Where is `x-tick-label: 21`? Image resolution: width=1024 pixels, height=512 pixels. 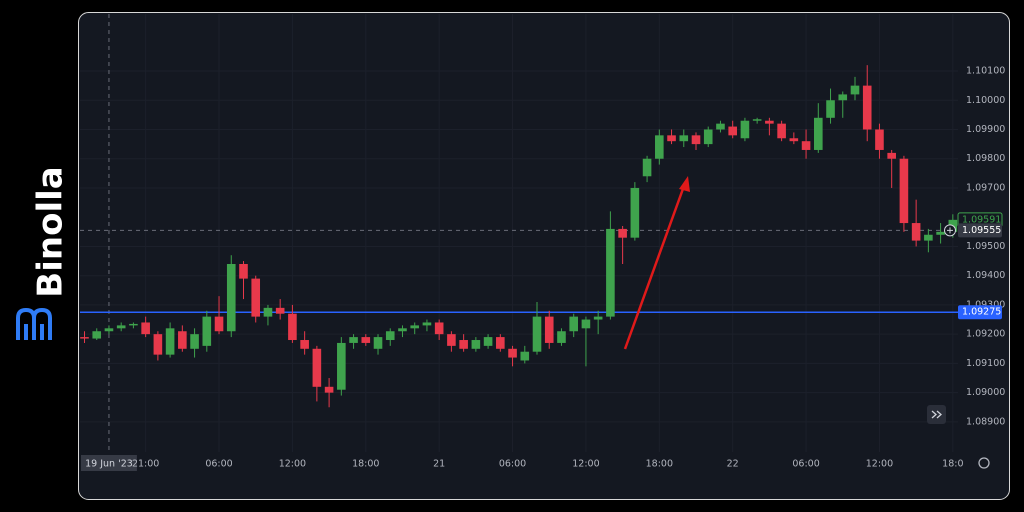
x-tick-label: 21 is located at coordinates (439, 464).